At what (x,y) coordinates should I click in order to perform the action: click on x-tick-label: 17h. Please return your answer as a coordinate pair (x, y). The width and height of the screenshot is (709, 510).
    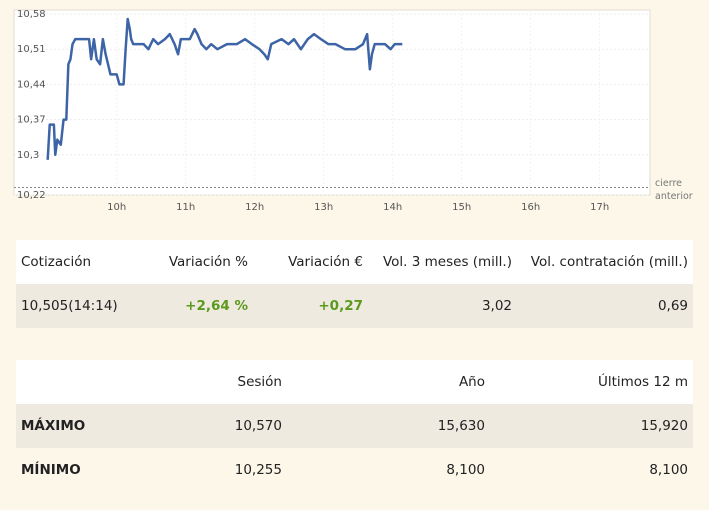
    Looking at the image, I should click on (599, 207).